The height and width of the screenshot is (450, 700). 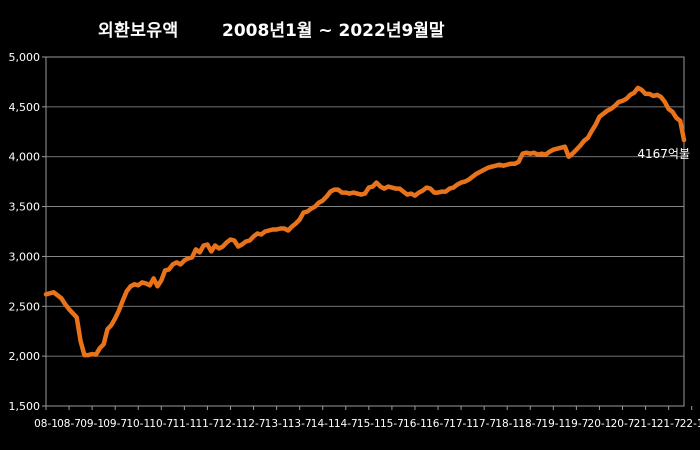 What do you see at coordinates (576, 424) in the screenshot?
I see `x-tick-label: 19-7` at bounding box center [576, 424].